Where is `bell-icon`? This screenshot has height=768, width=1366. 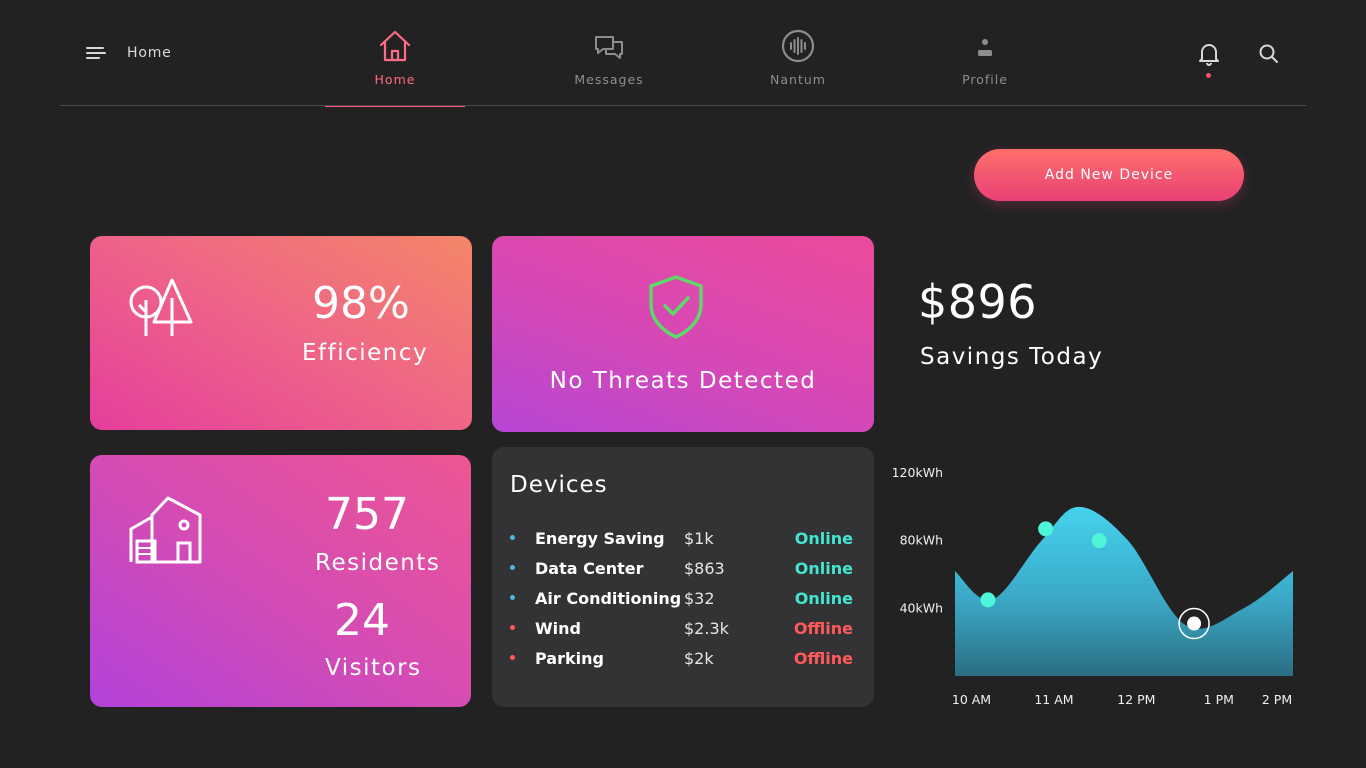
bell-icon is located at coordinates (1209, 55).